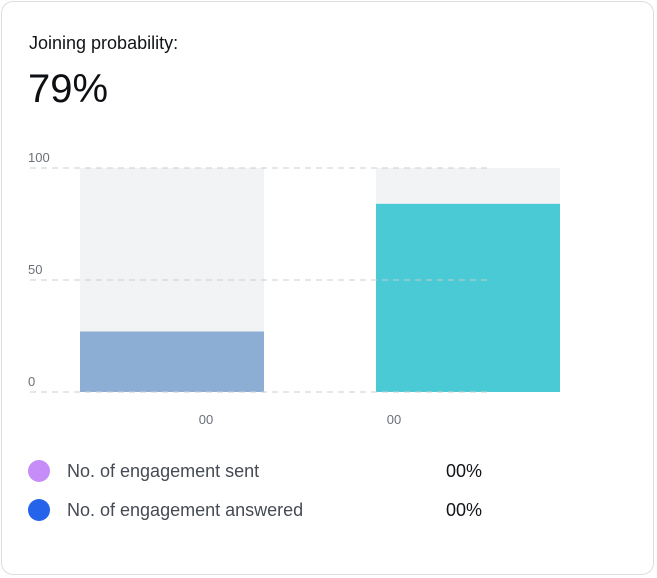 This screenshot has height=578, width=657. I want to click on y-tick-label-50: 50, so click(35, 269).